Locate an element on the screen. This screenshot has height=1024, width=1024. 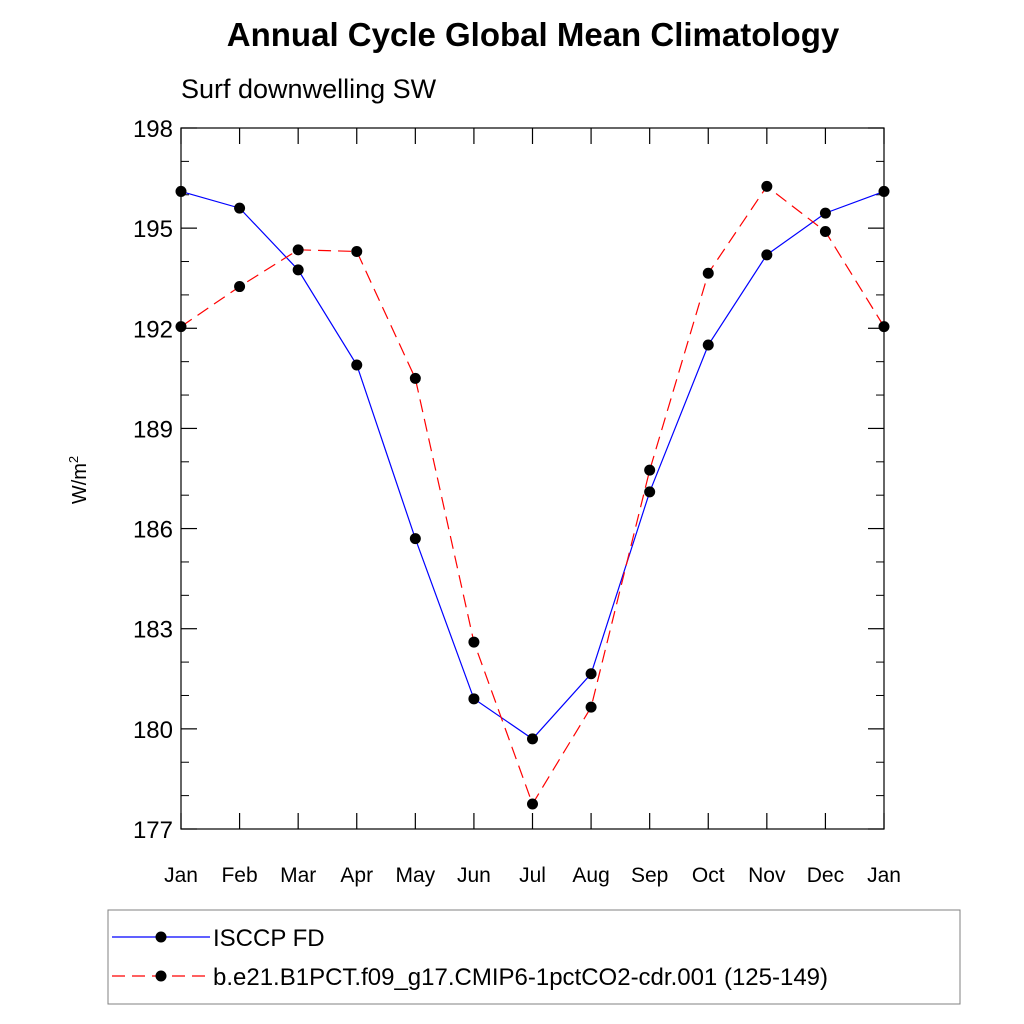
y-axis-label: W/m2 is located at coordinates (78, 480).